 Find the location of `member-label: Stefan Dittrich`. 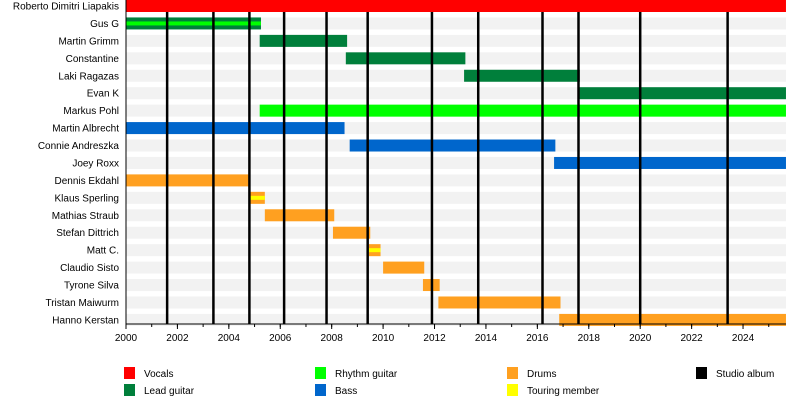

member-label: Stefan Dittrich is located at coordinates (87, 233).